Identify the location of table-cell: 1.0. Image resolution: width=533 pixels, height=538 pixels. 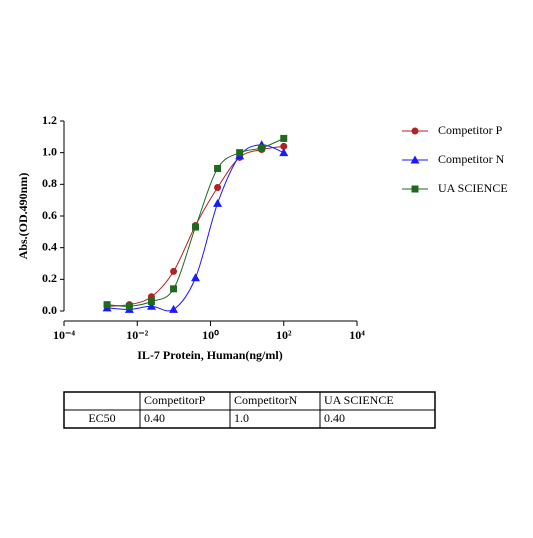
(241, 418).